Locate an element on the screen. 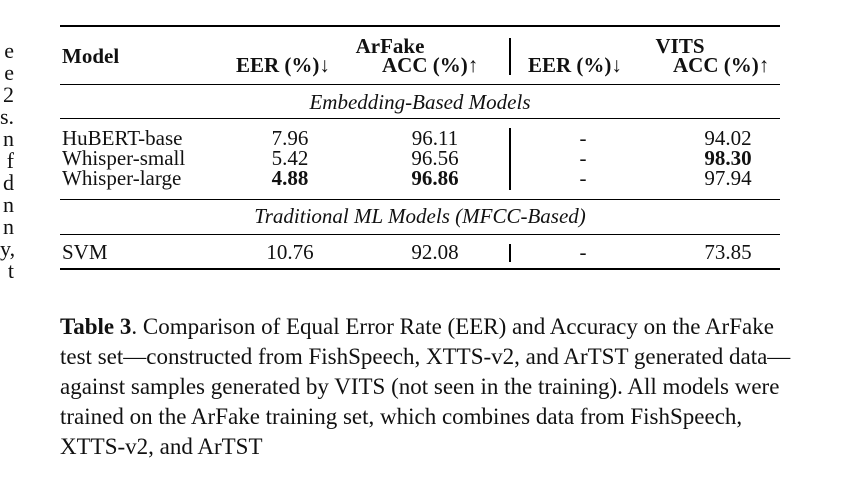 The image size is (845, 497). row-model: Whisper-small is located at coordinates (124, 158).